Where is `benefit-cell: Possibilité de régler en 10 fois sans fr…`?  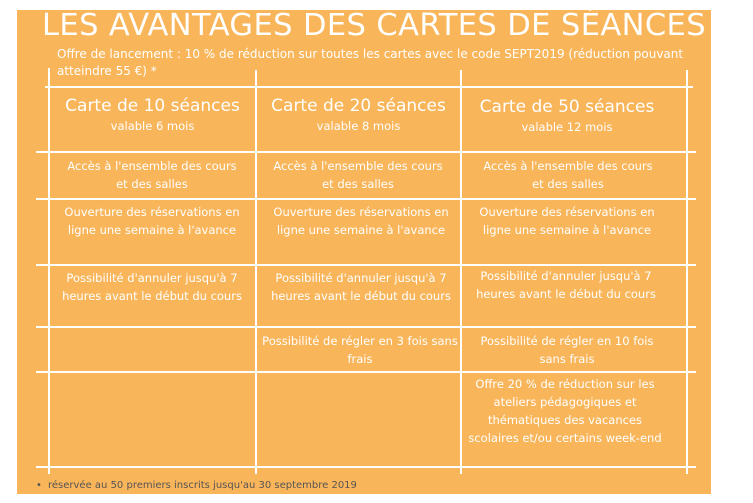
benefit-cell: Possibilité de régler en 10 fois sans fr… is located at coordinates (567, 350).